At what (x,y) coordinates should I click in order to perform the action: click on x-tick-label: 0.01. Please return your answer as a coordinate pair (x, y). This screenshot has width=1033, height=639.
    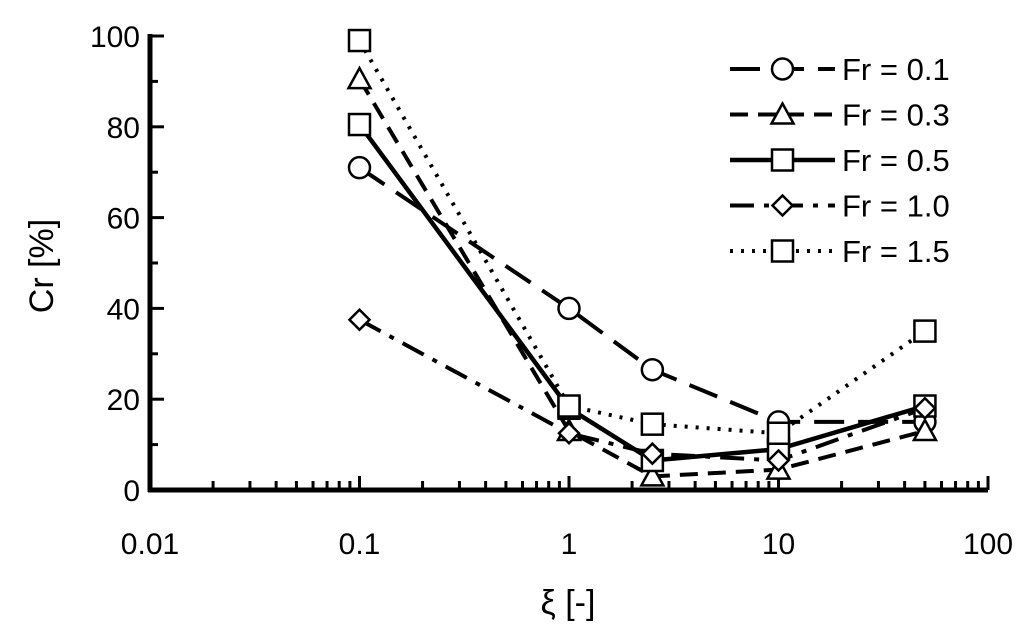
    Looking at the image, I should click on (150, 544).